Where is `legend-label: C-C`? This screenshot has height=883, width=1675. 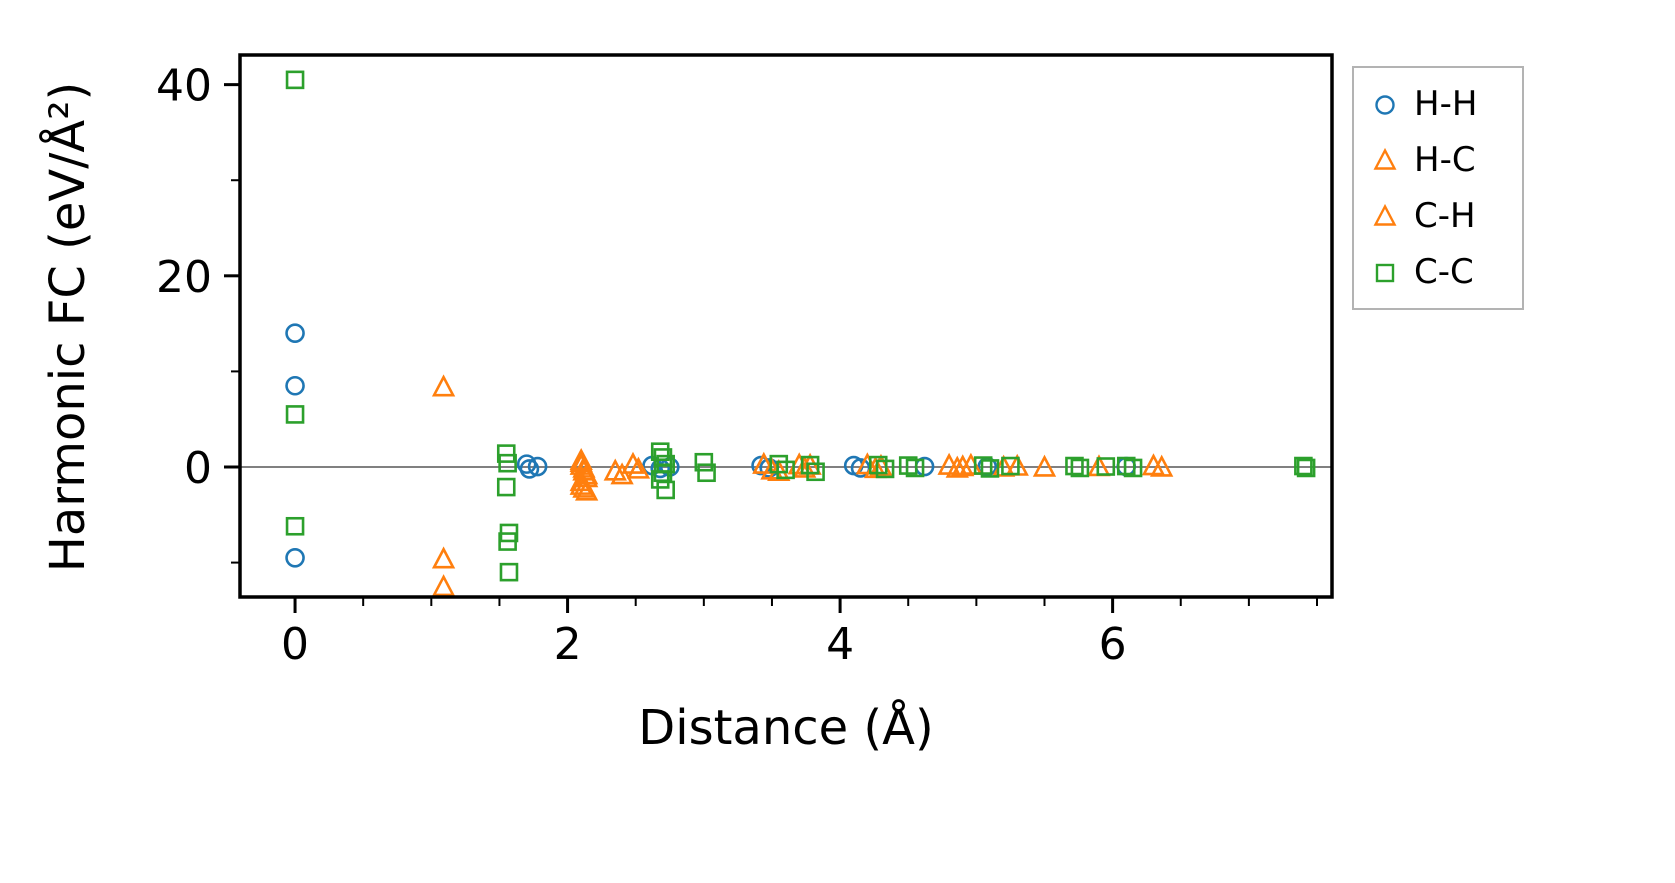 legend-label: C-C is located at coordinates (1444, 272).